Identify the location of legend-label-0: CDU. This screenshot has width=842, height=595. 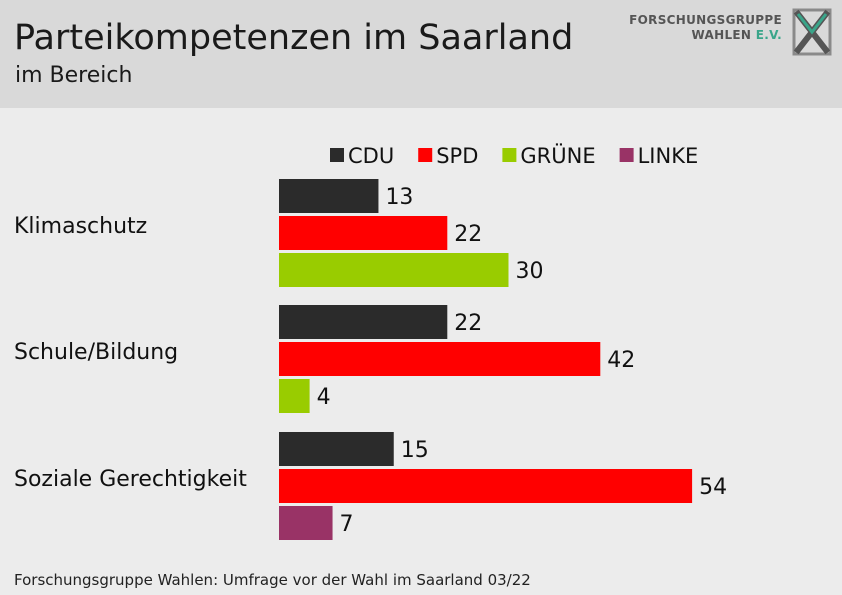
(371, 156).